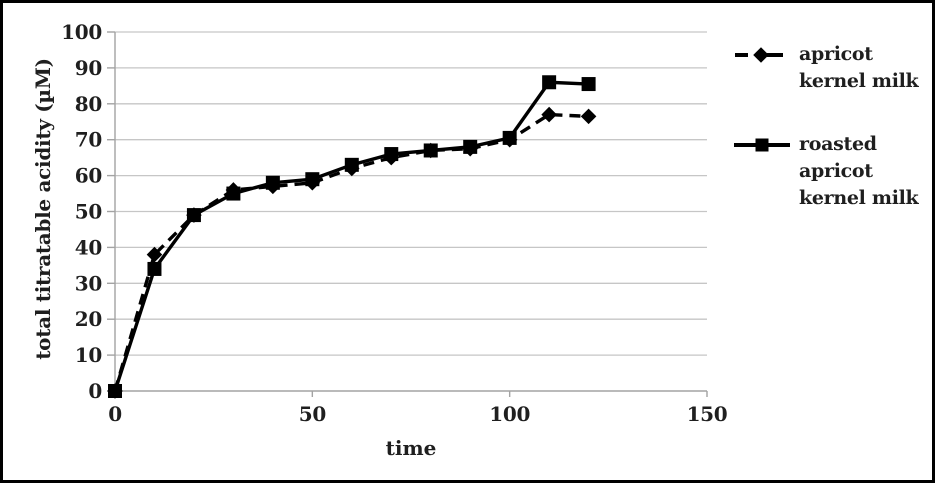  I want to click on x-axis-title: time, so click(411, 448).